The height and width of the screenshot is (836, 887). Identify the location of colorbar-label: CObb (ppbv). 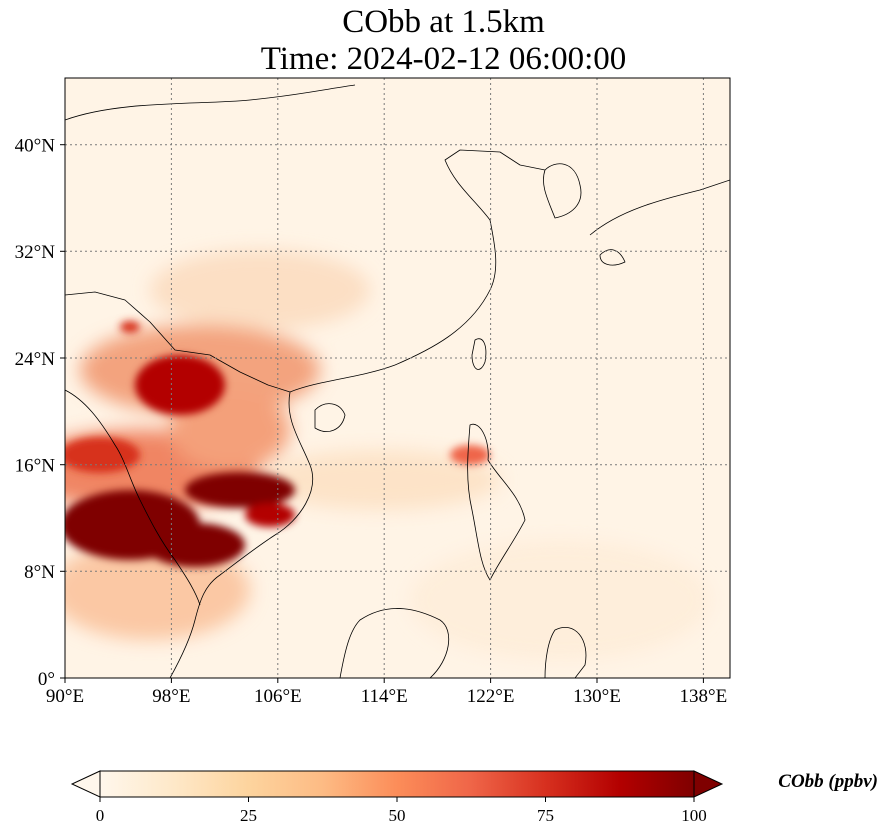
(828, 781).